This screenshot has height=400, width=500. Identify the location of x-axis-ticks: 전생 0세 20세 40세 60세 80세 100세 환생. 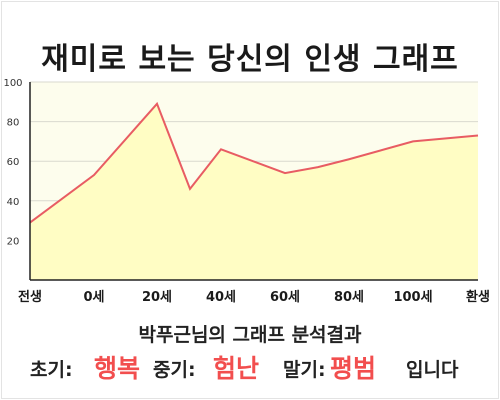
(254, 297).